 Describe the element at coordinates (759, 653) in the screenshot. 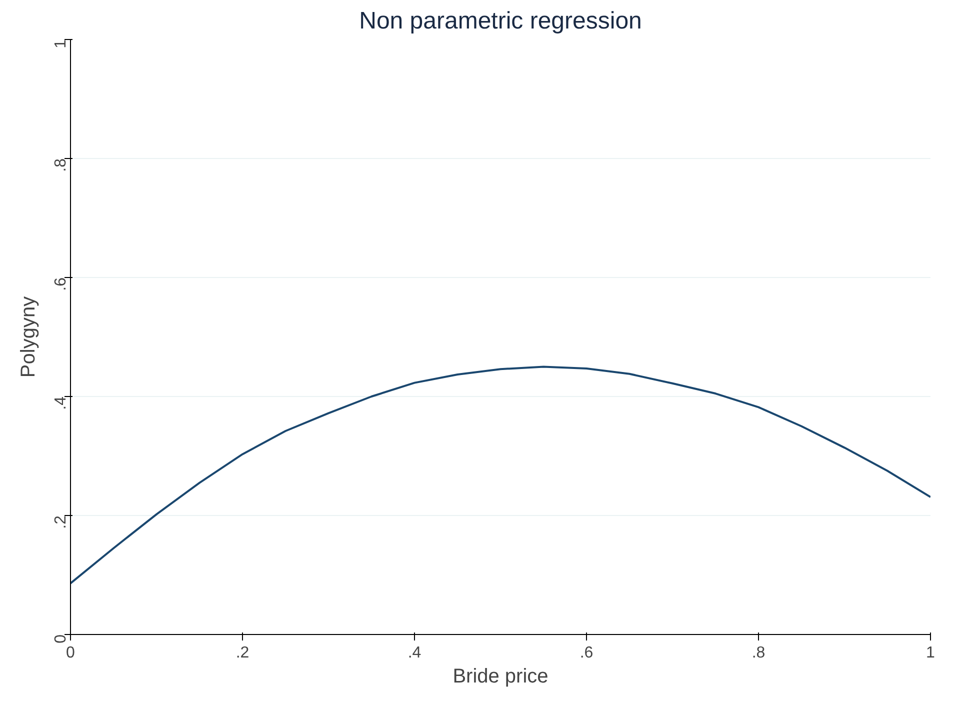

I see `x-tick-label: .8` at that location.